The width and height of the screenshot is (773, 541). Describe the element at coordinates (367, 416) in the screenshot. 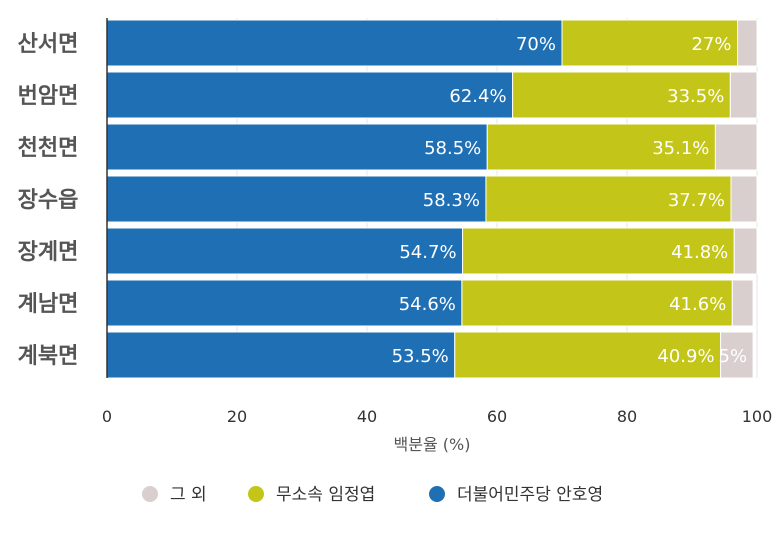

I see `x-tick-label: 40` at that location.